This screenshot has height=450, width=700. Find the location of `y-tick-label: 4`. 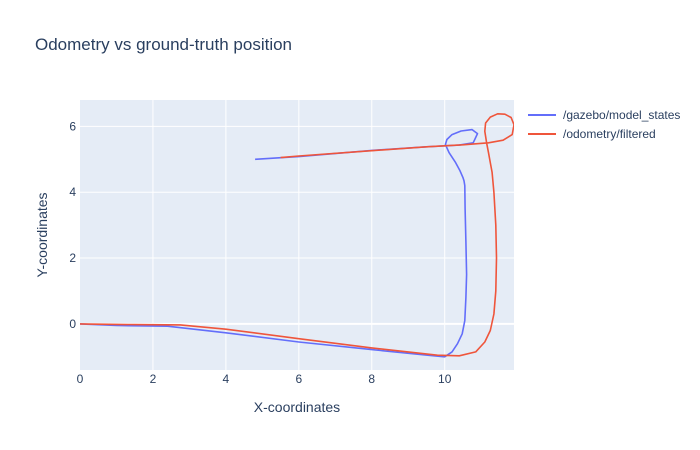

y-tick-label: 4 is located at coordinates (72, 192).